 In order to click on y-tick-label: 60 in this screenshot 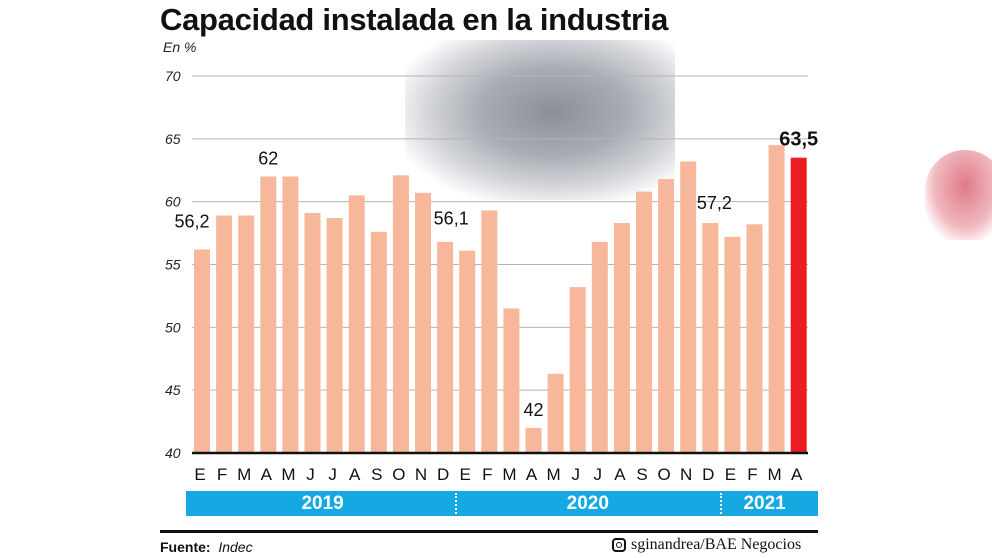, I will do `click(173, 202)`.